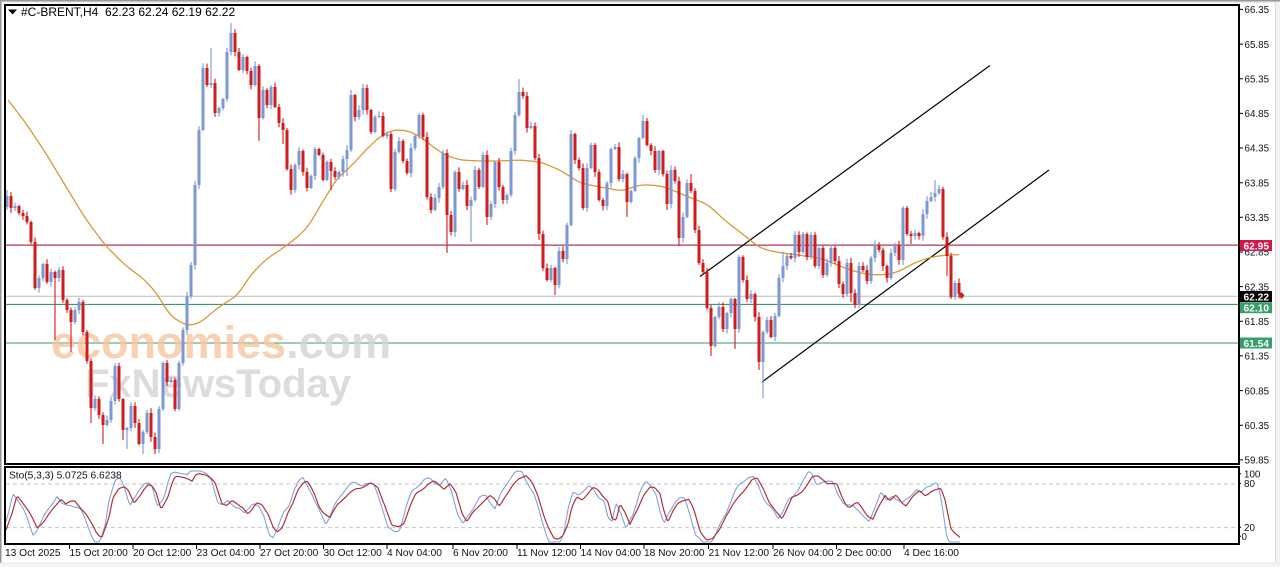 The height and width of the screenshot is (567, 1280). I want to click on svg-text: 62.10, so click(1257, 309).